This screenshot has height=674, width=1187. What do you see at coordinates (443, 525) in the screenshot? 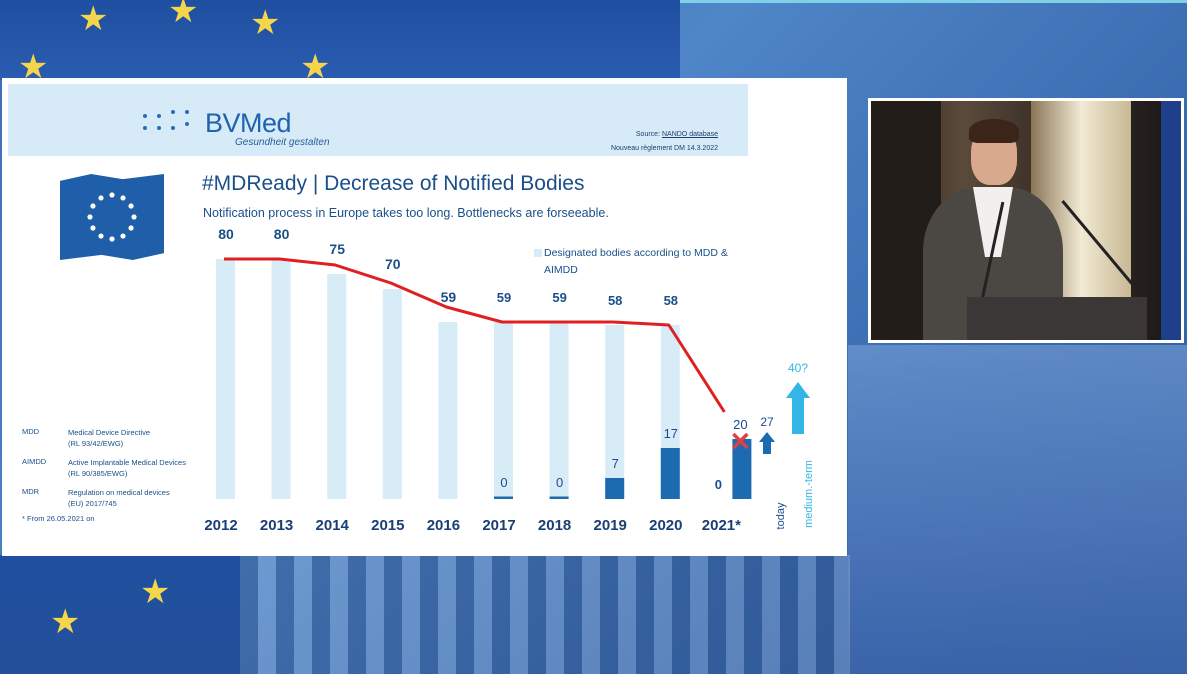
I see `category-label: 2016` at bounding box center [443, 525].